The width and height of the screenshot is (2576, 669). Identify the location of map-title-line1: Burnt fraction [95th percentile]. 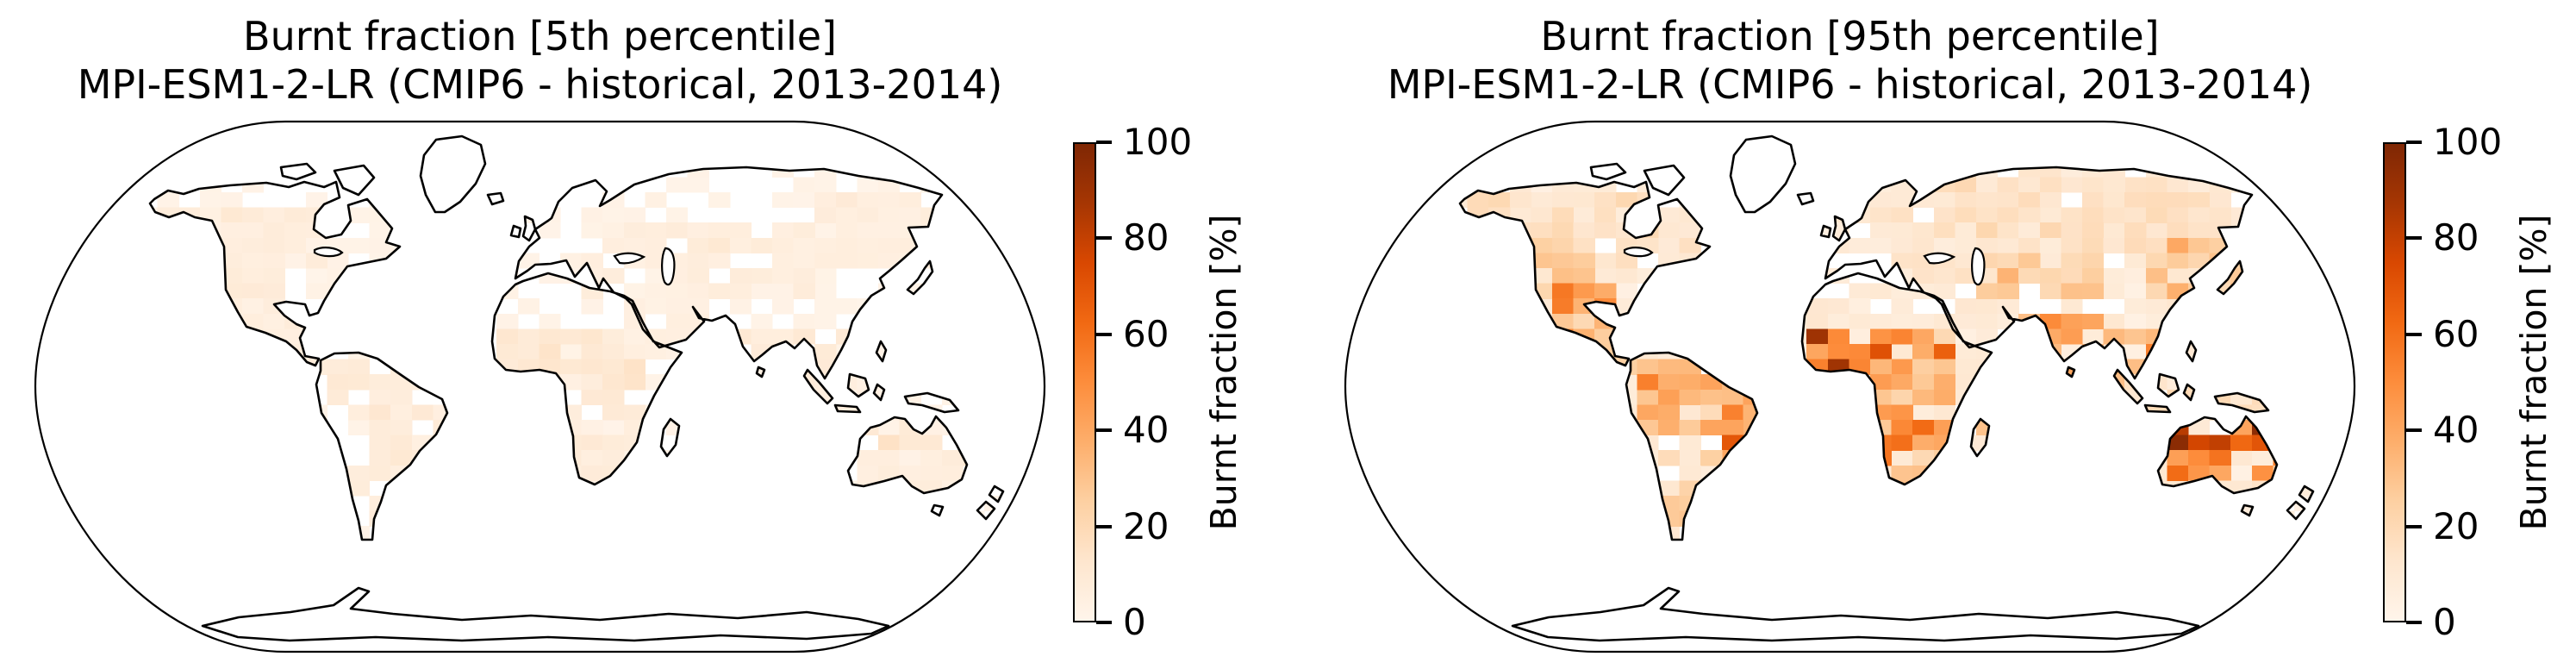
(1850, 36).